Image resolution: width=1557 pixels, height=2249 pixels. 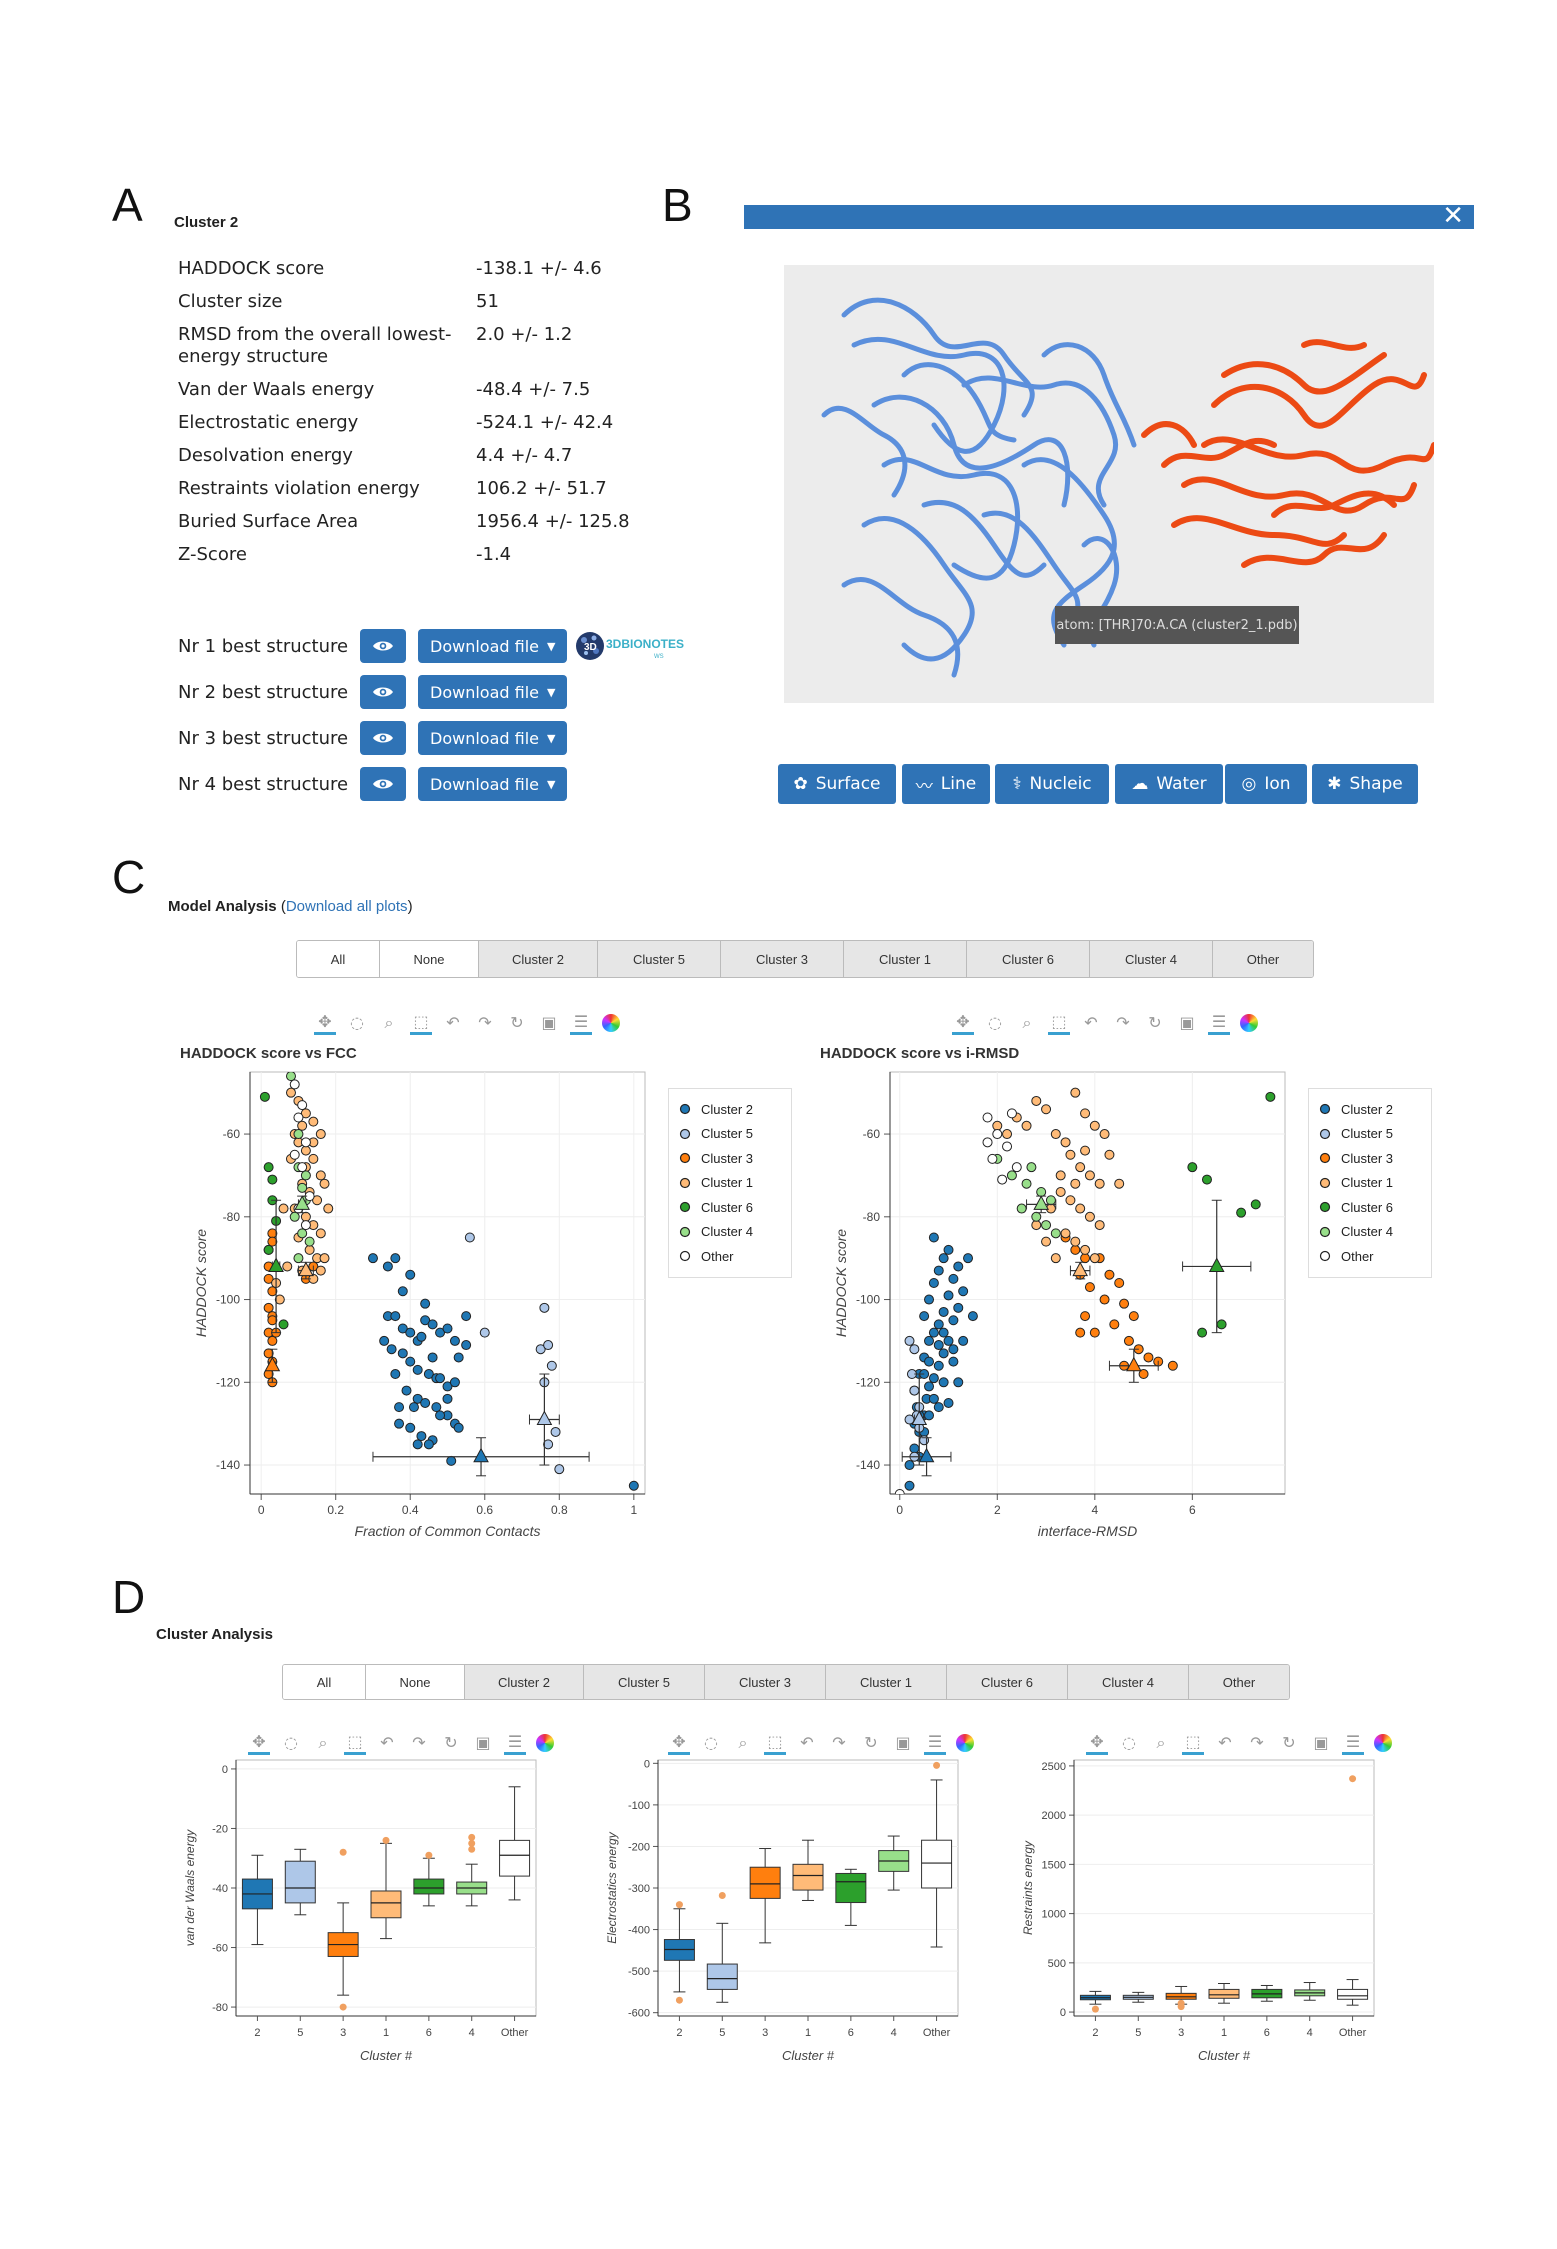 I want to click on filter-all: All, so click(x=338, y=959).